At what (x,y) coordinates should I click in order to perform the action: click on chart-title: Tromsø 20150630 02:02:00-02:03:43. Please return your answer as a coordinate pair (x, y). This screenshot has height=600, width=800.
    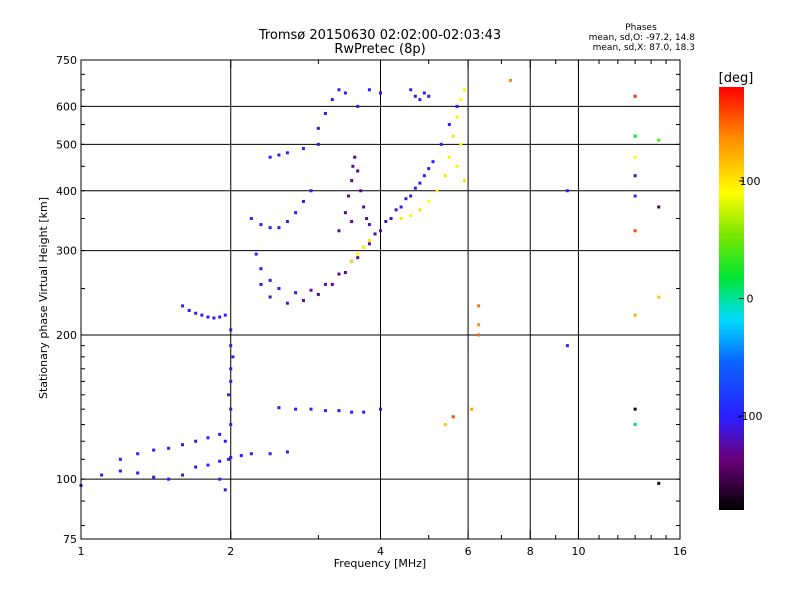
    Looking at the image, I should click on (379, 35).